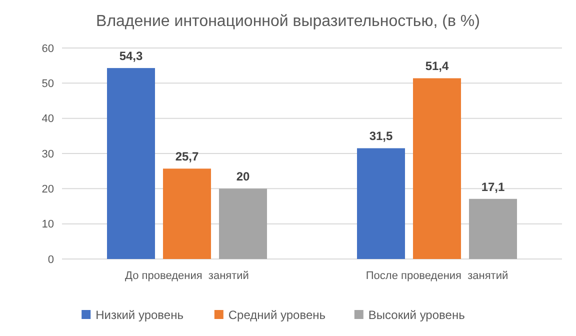 The height and width of the screenshot is (336, 576). What do you see at coordinates (437, 276) in the screenshot?
I see `x-tick-label: После проведения занятий` at bounding box center [437, 276].